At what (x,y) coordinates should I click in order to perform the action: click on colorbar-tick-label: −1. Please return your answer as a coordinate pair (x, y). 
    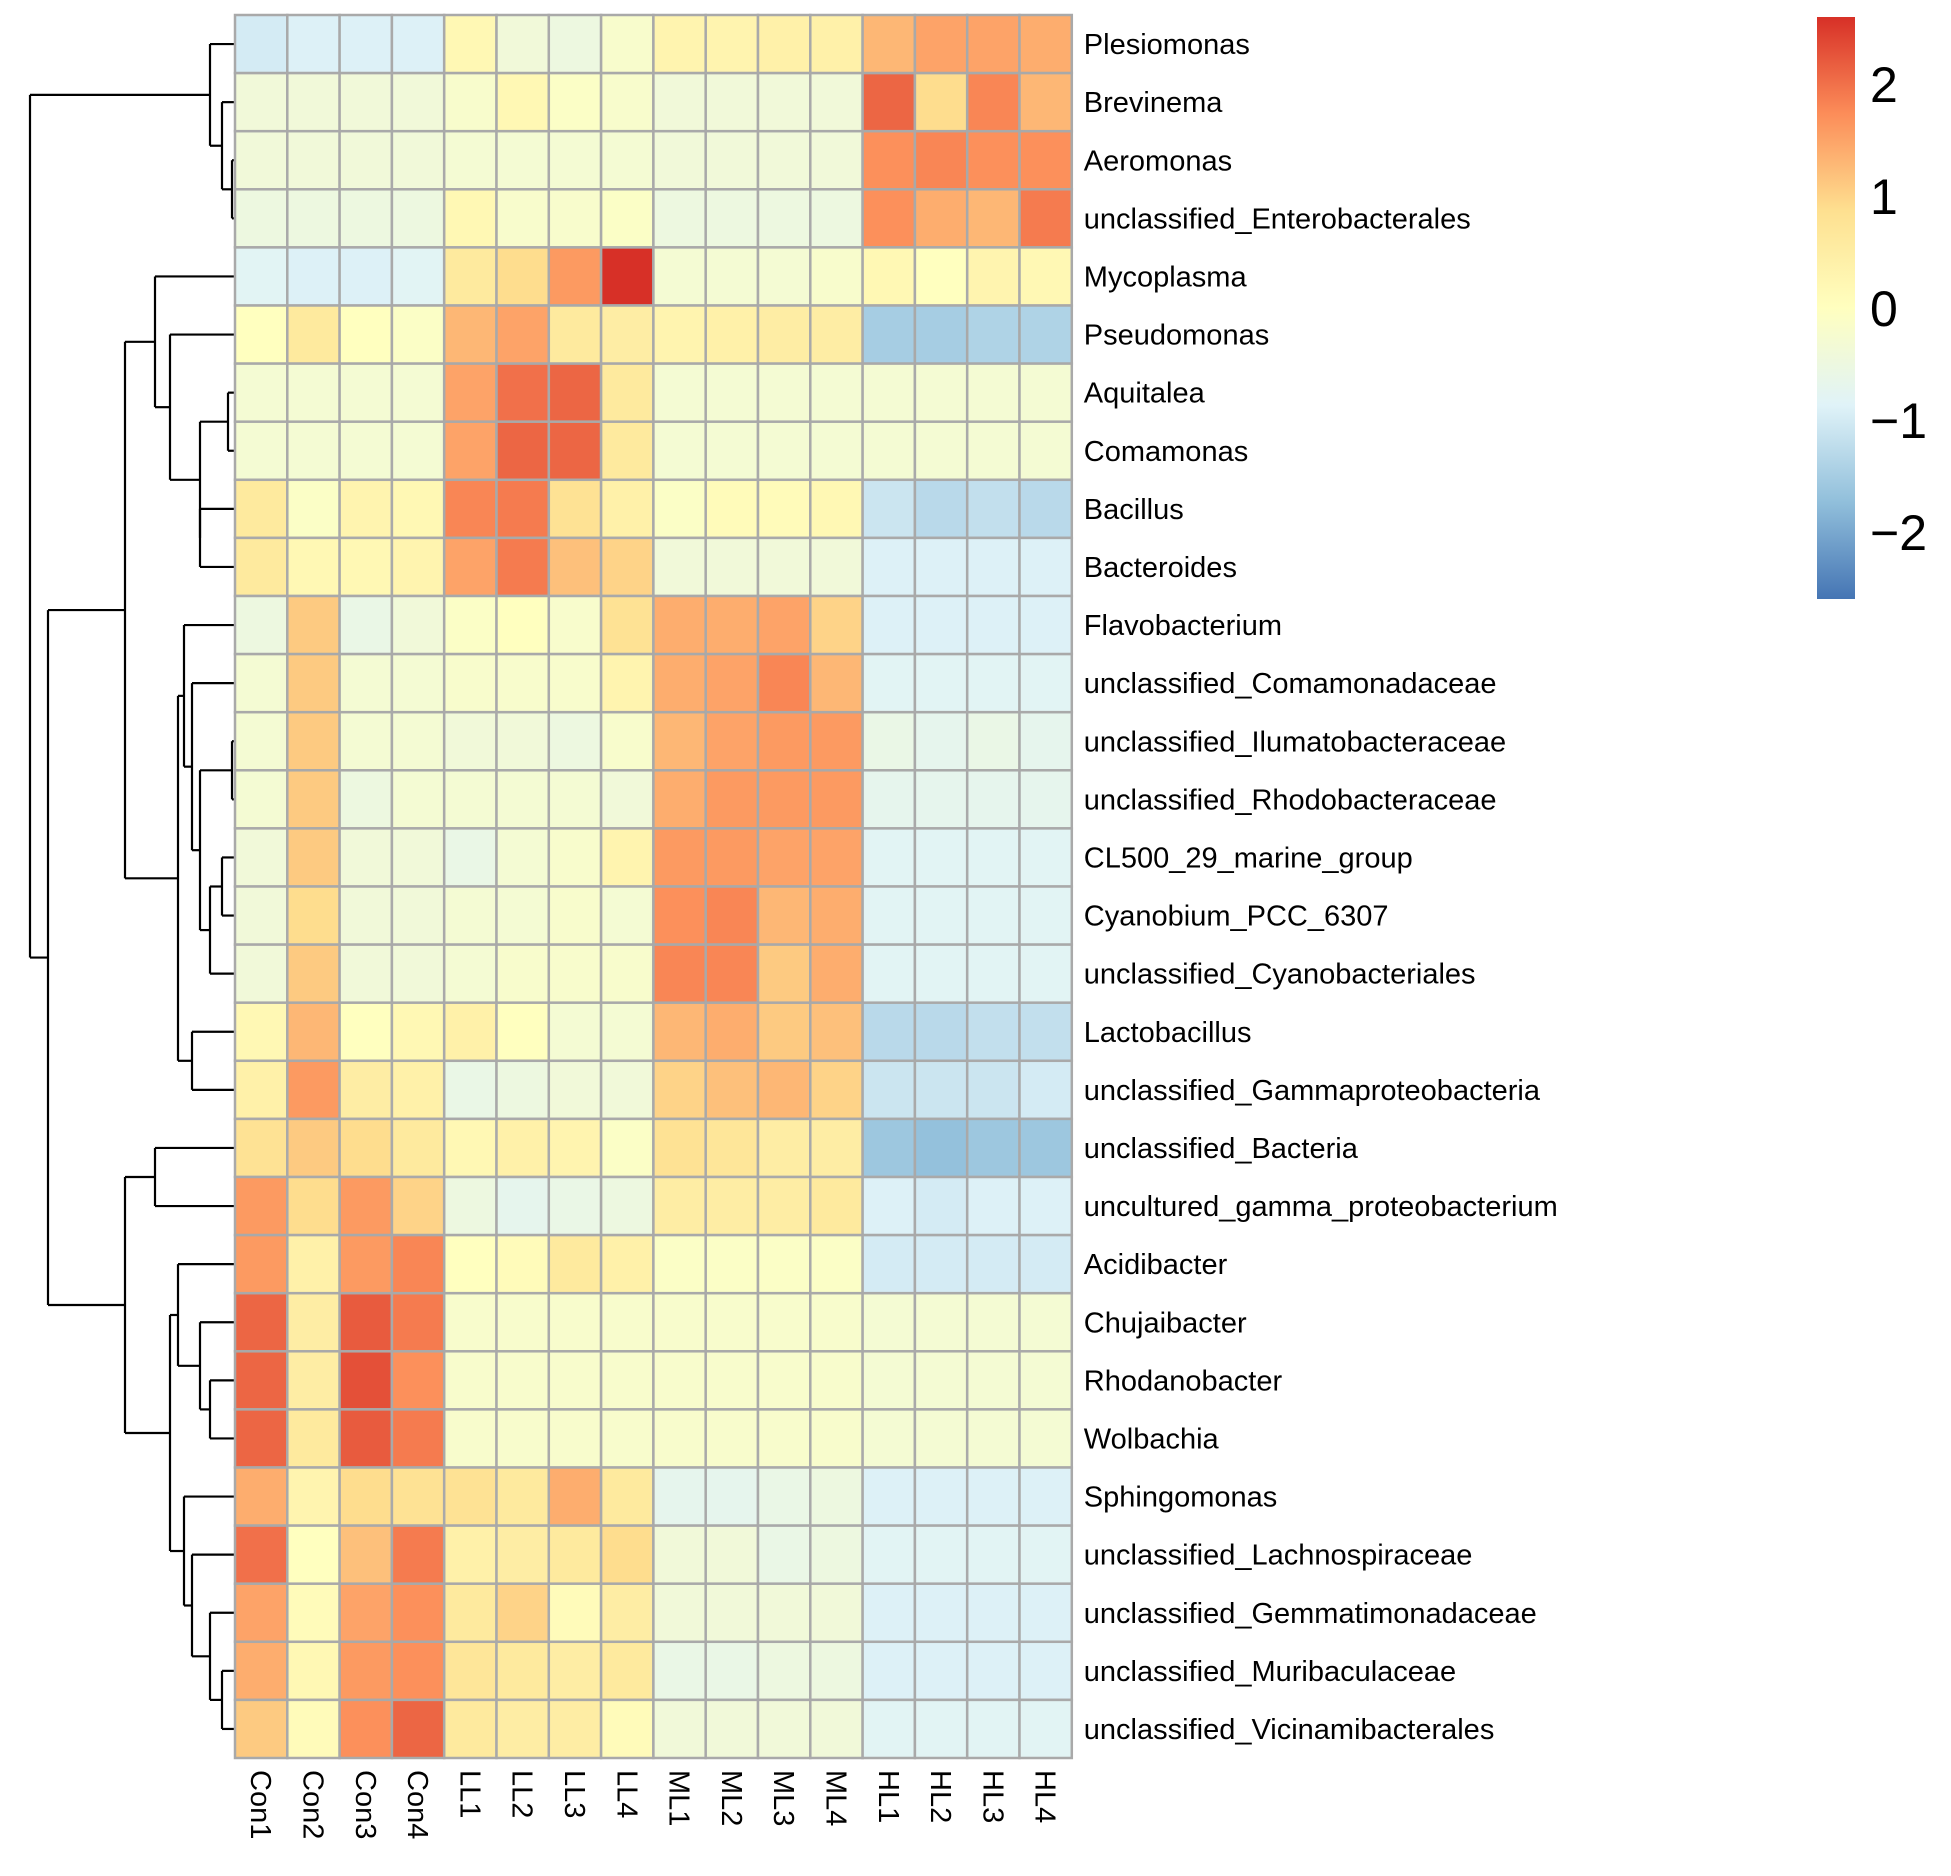
    Looking at the image, I should click on (1898, 421).